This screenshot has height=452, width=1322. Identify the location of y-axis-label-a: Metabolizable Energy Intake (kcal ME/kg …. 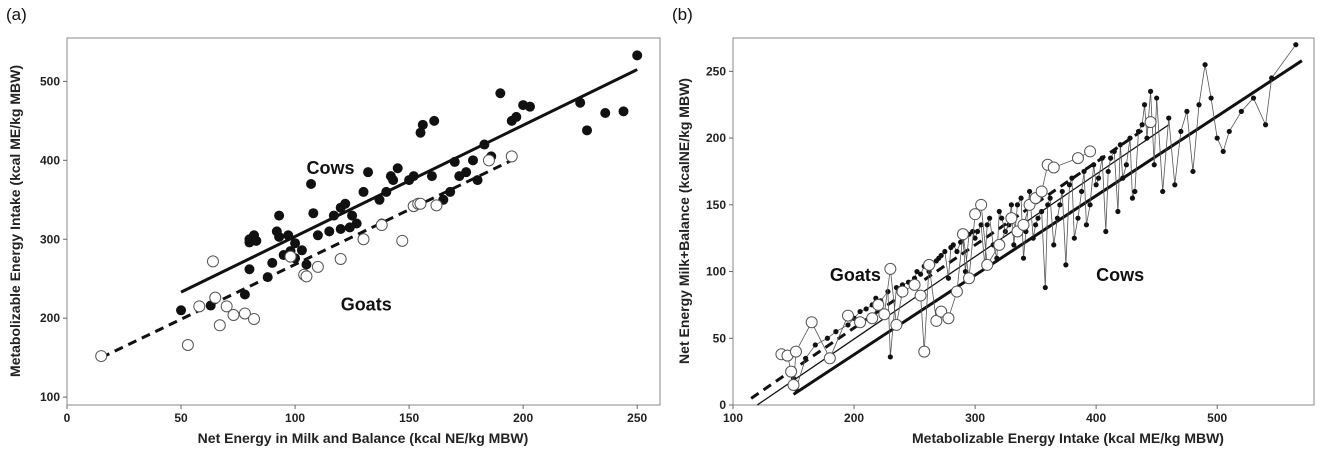
(15, 221).